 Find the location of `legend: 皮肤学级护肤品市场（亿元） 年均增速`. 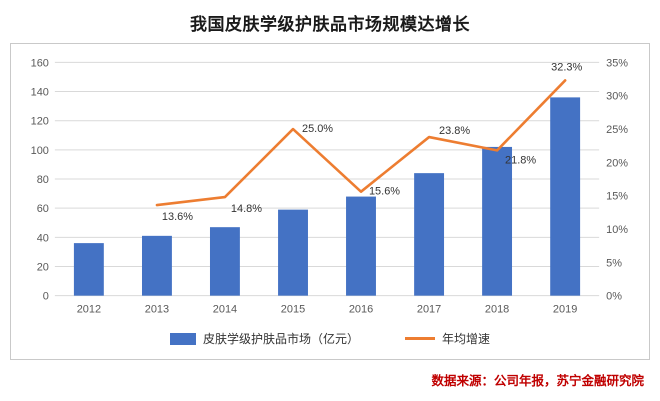

legend: 皮肤学级护肤品市场（亿元） 年均增速 is located at coordinates (330, 339).